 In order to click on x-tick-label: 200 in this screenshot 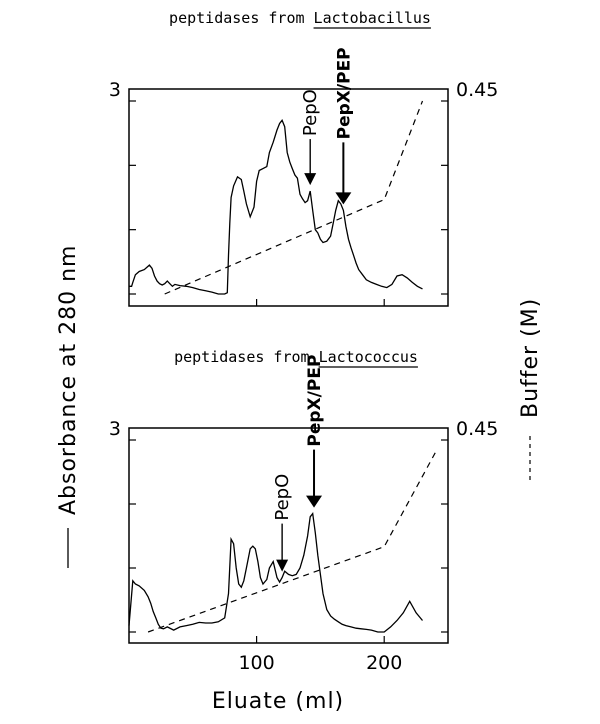, I will do `click(384, 663)`.